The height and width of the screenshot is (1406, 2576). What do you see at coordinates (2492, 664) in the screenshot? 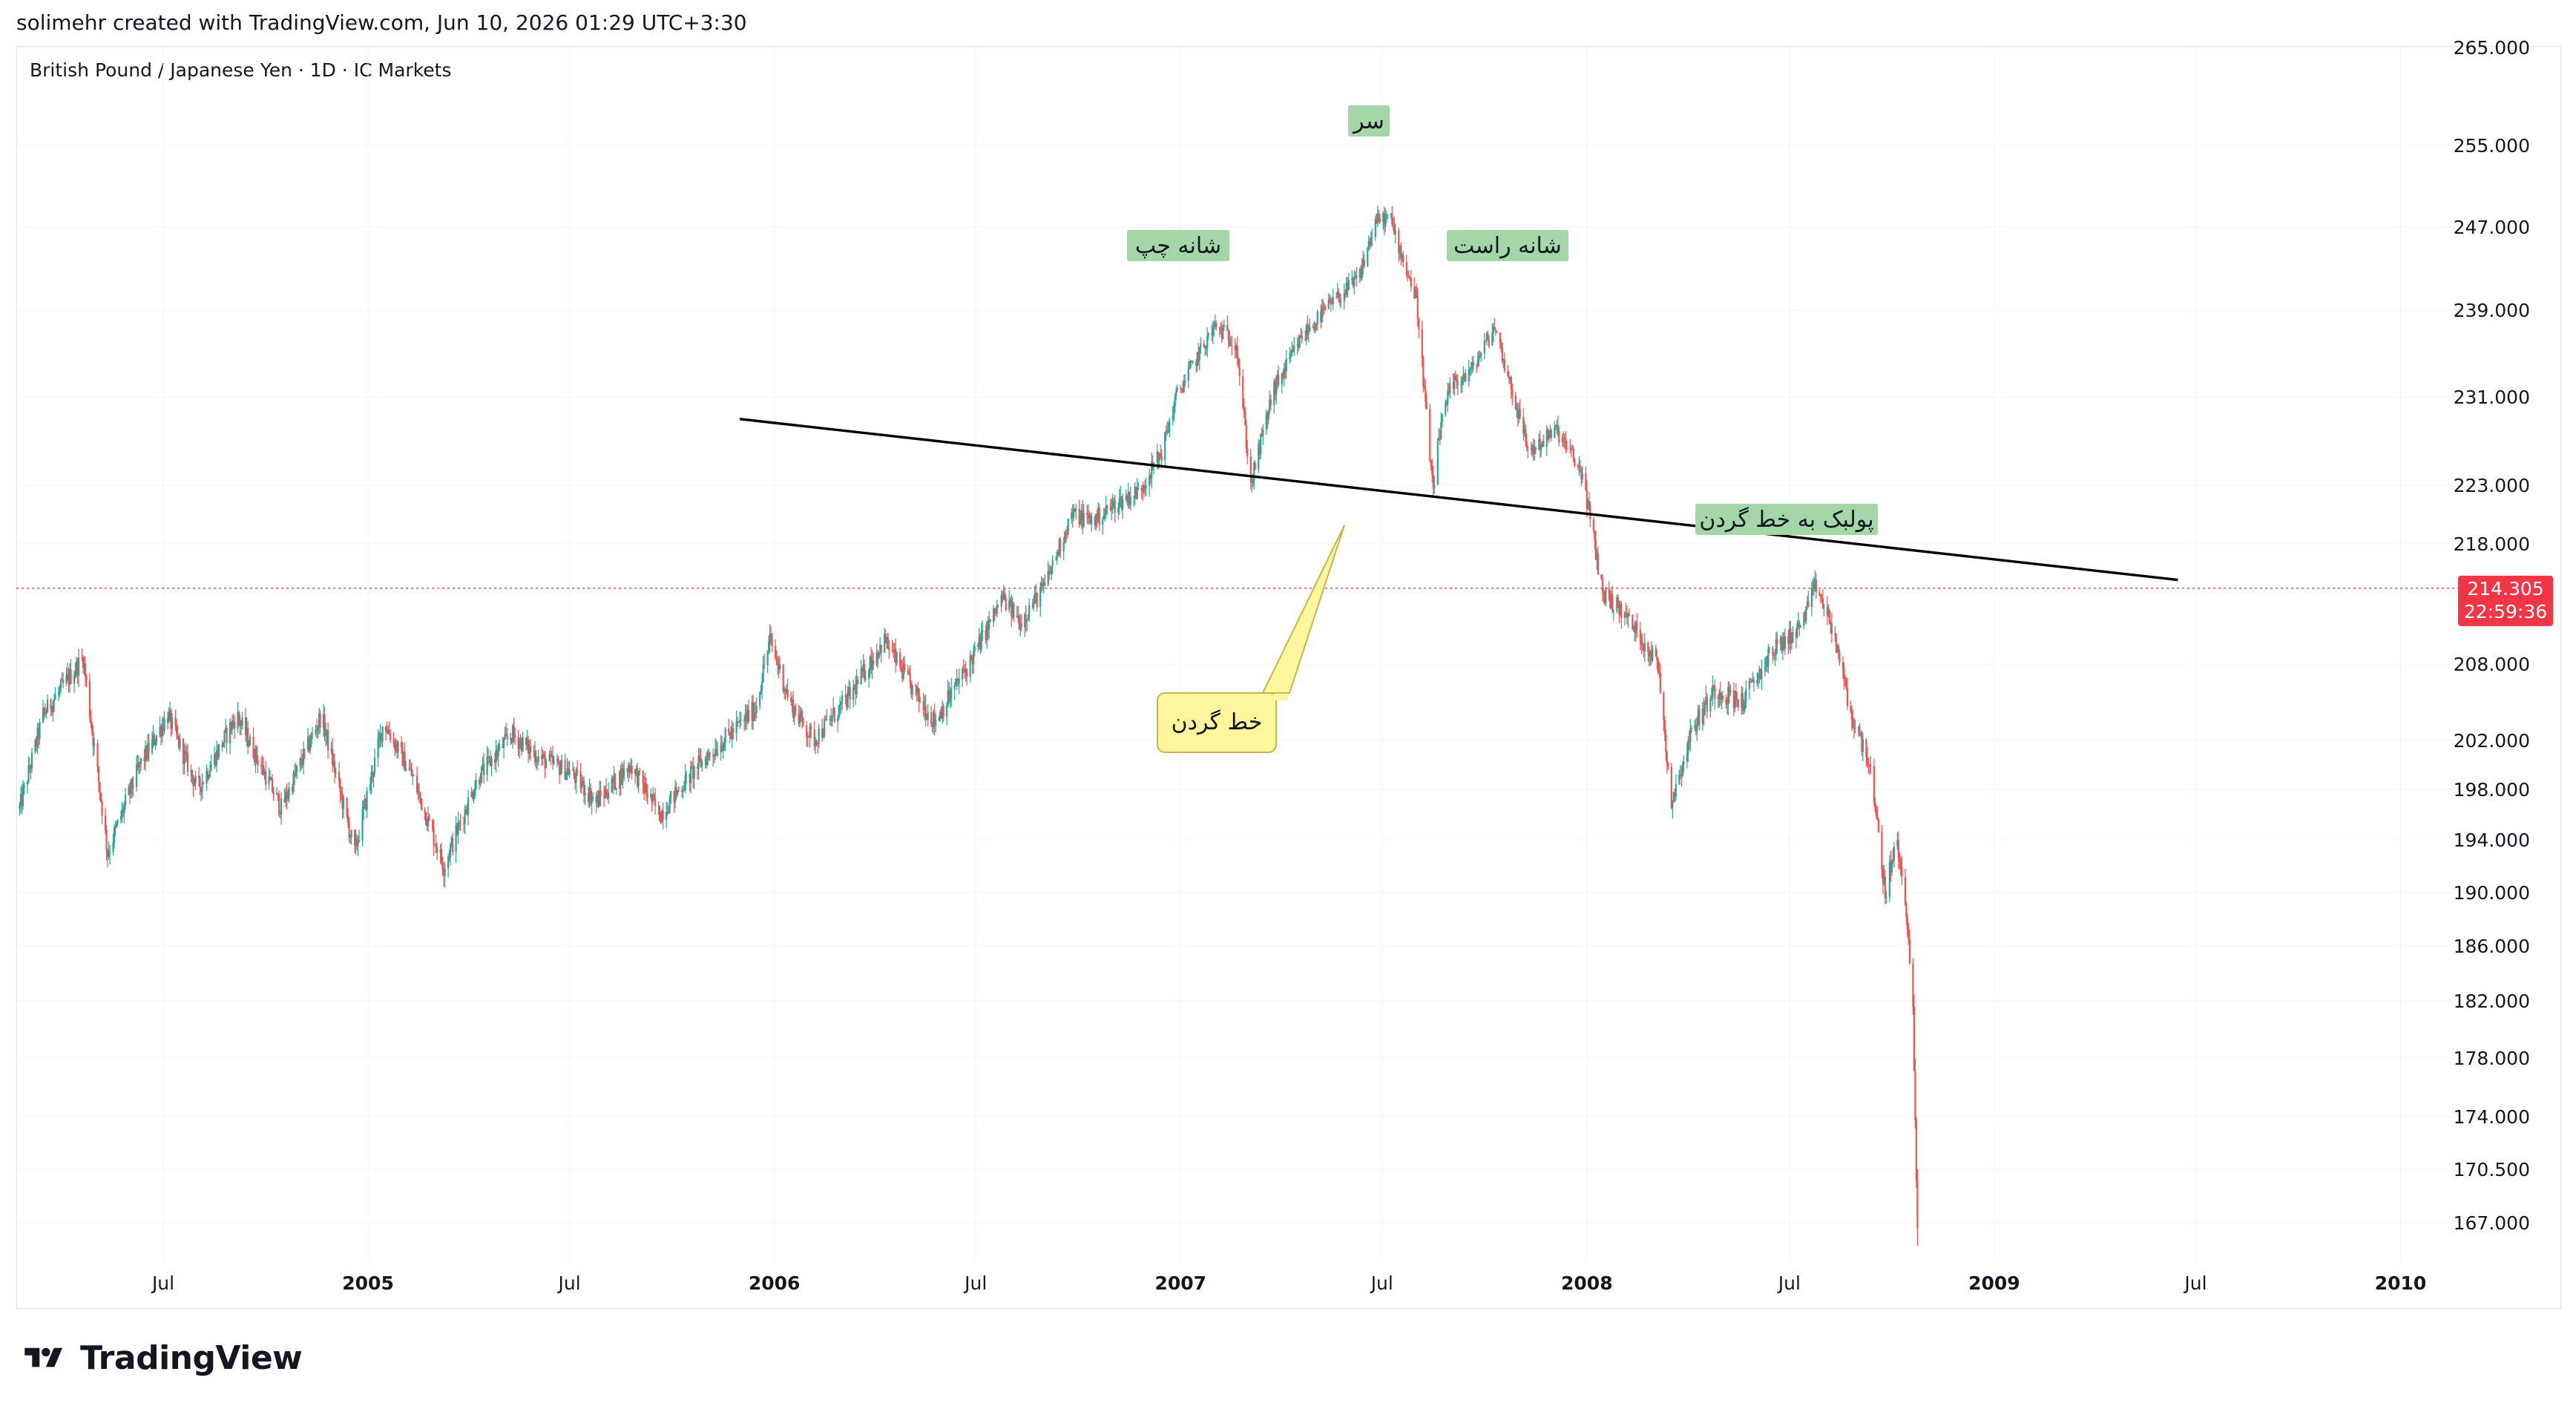
I see `price-tick-label: 208.000` at bounding box center [2492, 664].